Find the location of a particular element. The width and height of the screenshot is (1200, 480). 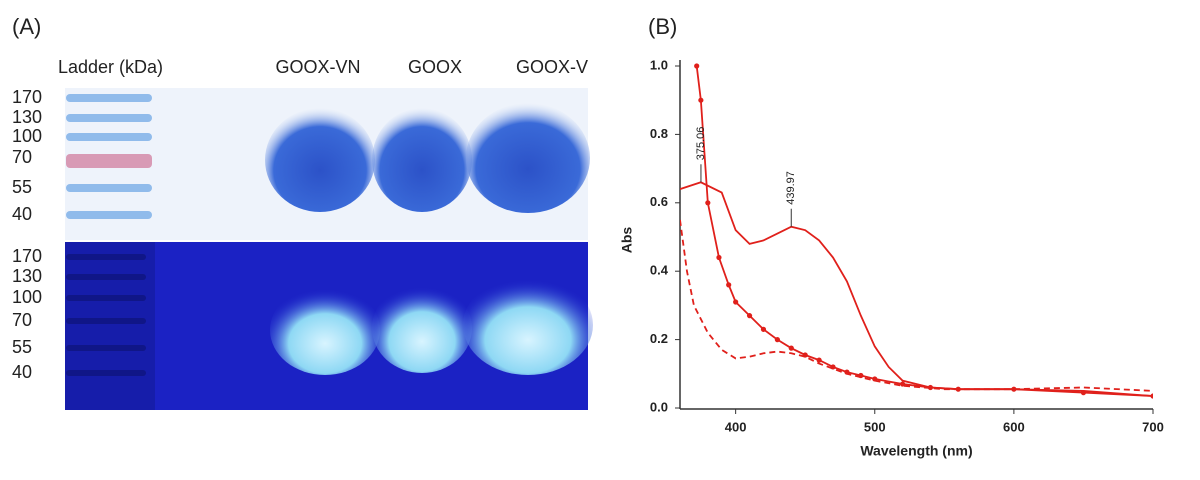

y-axis-title: Abs is located at coordinates (627, 240).